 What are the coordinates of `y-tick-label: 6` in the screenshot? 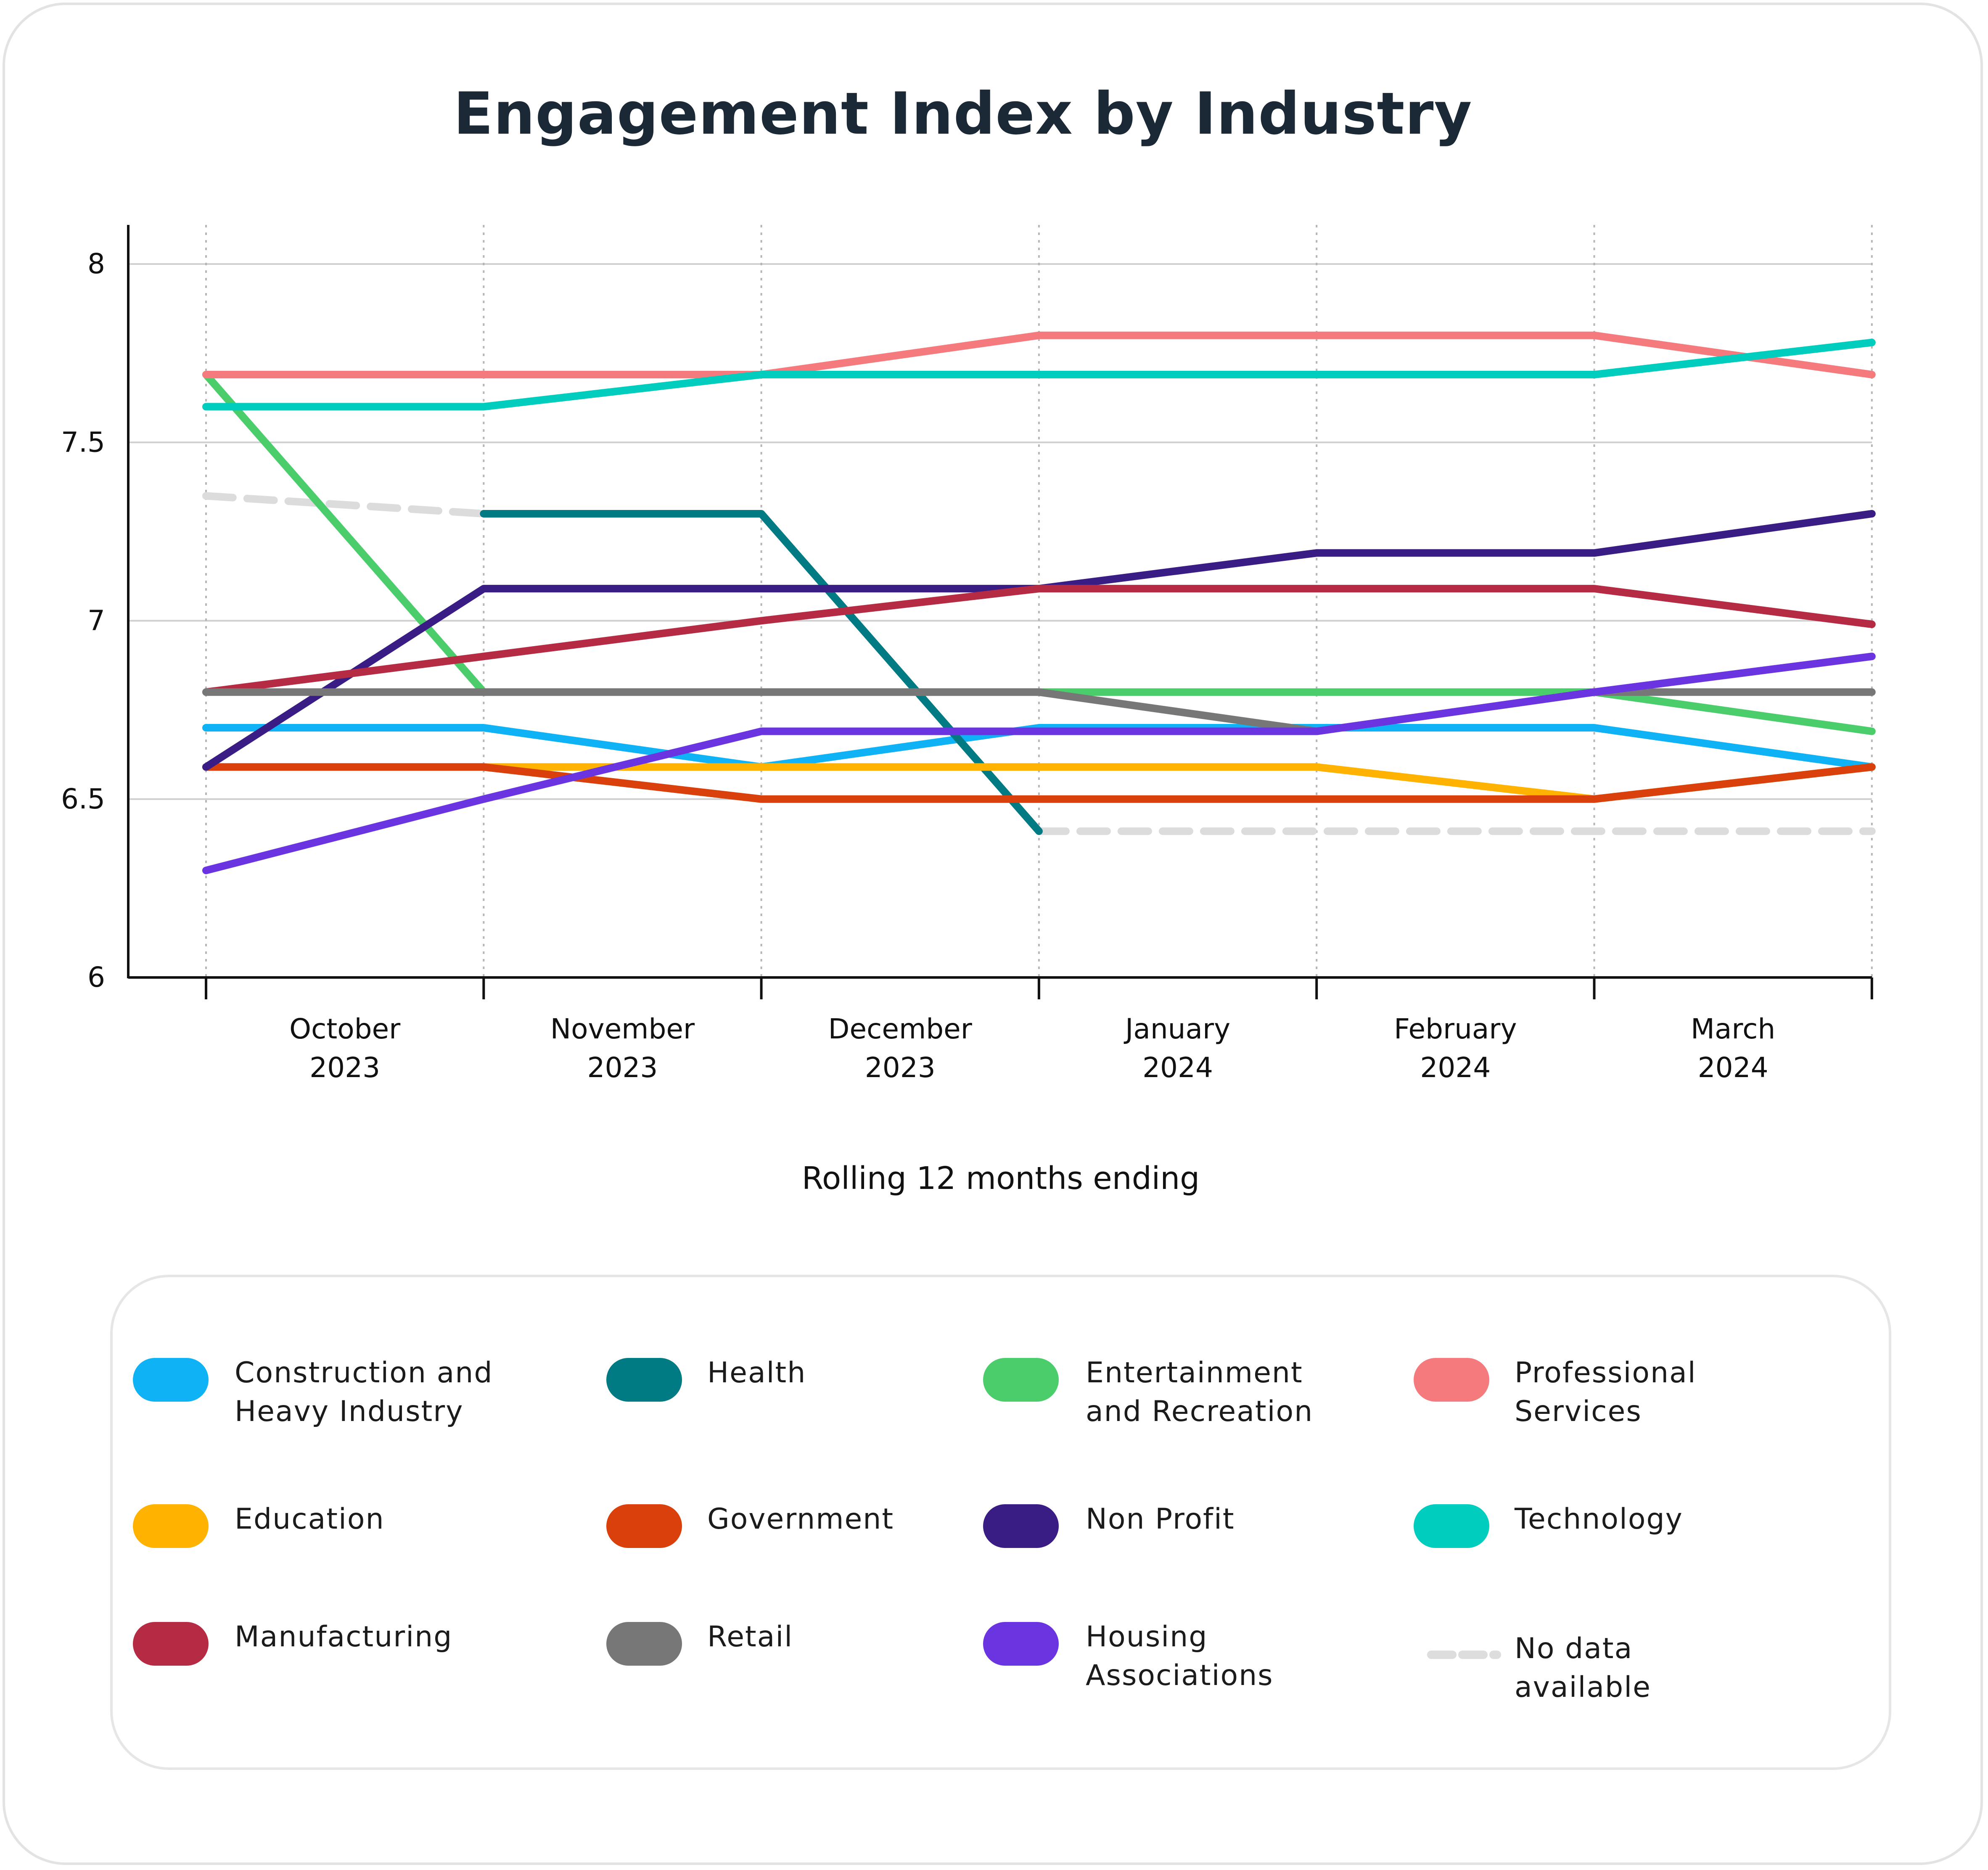 It's located at (96, 977).